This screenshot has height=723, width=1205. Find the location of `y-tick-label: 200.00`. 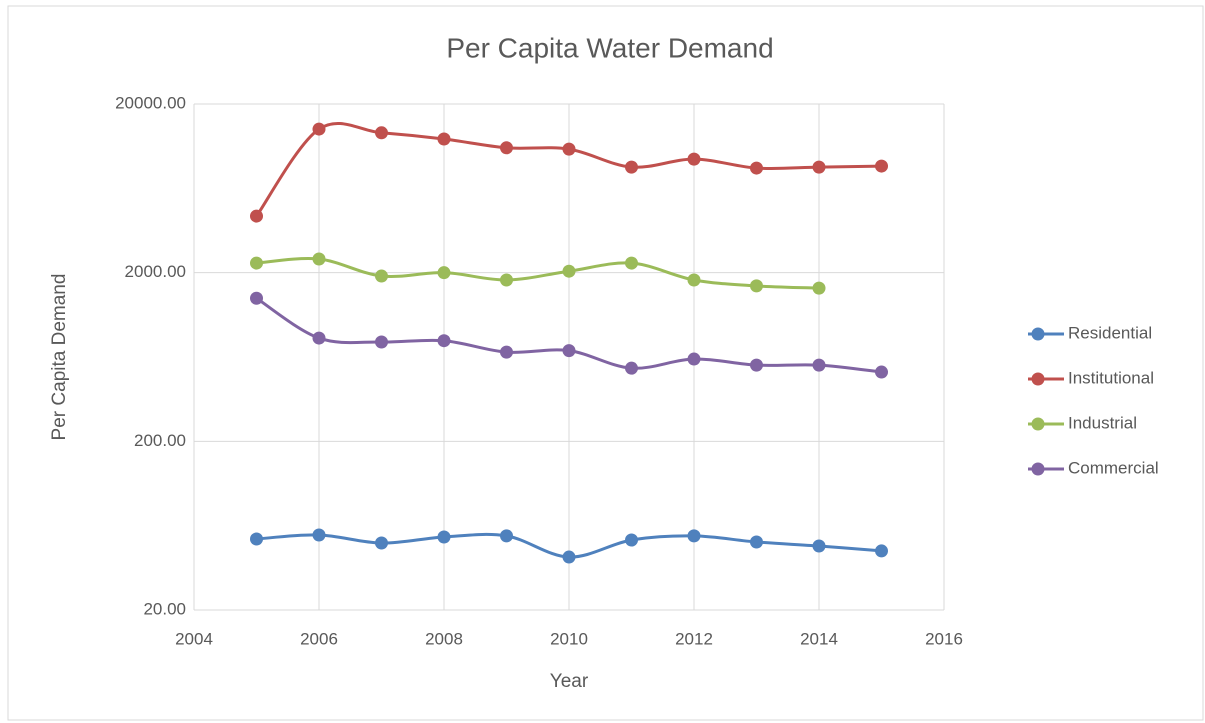

y-tick-label: 200.00 is located at coordinates (160, 440).